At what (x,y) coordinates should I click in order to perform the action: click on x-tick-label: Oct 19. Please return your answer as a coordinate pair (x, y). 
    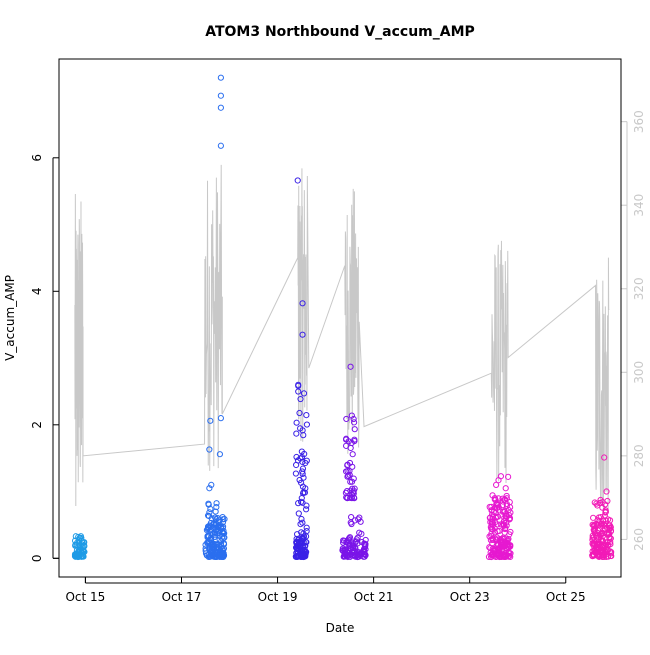
    Looking at the image, I should click on (278, 597).